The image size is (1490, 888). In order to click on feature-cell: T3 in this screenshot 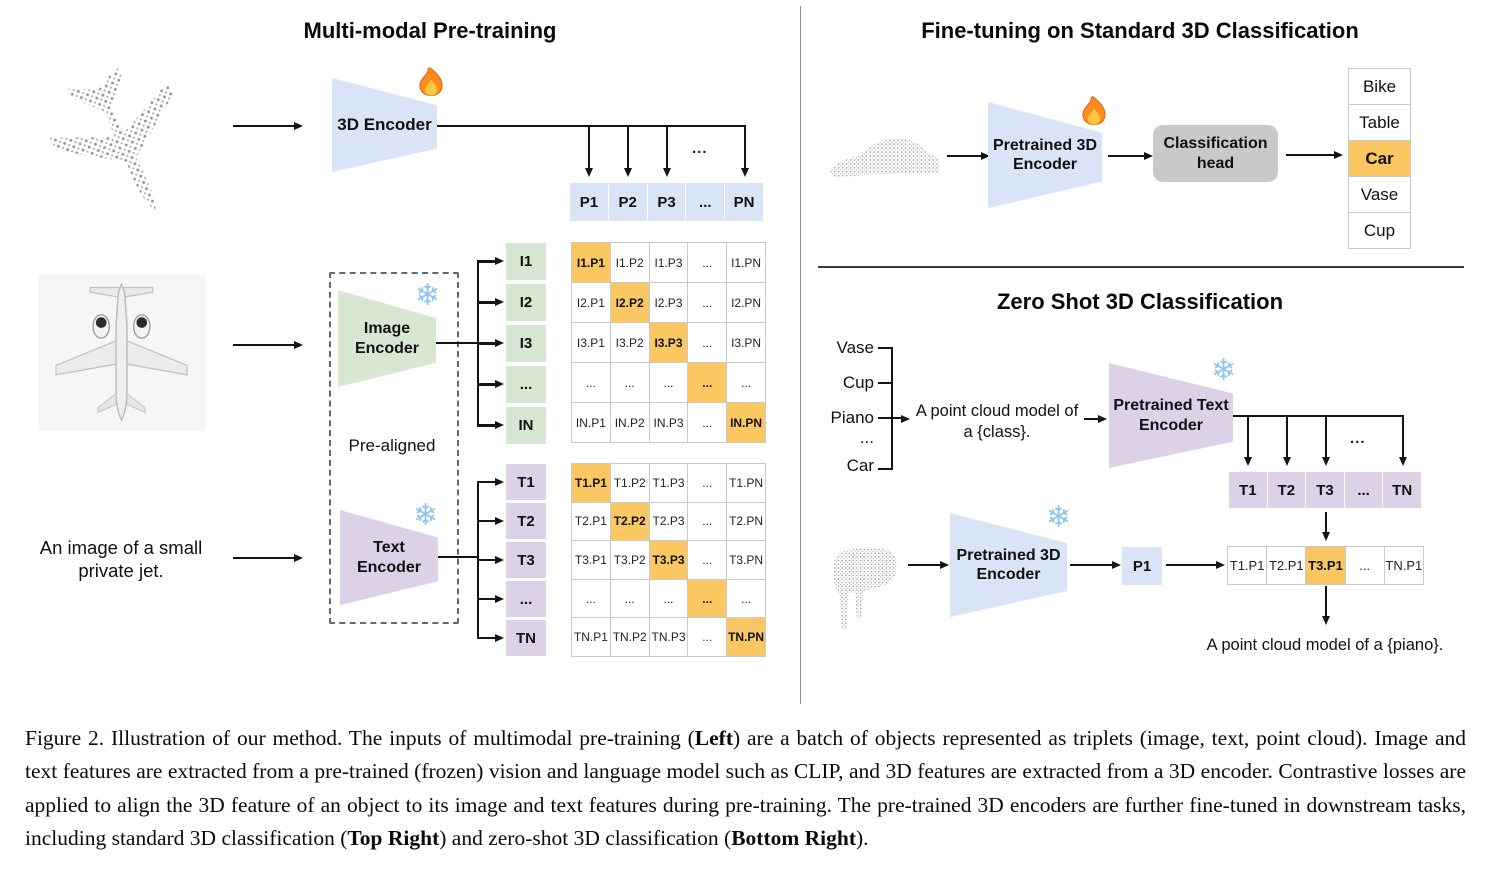, I will do `click(526, 560)`.